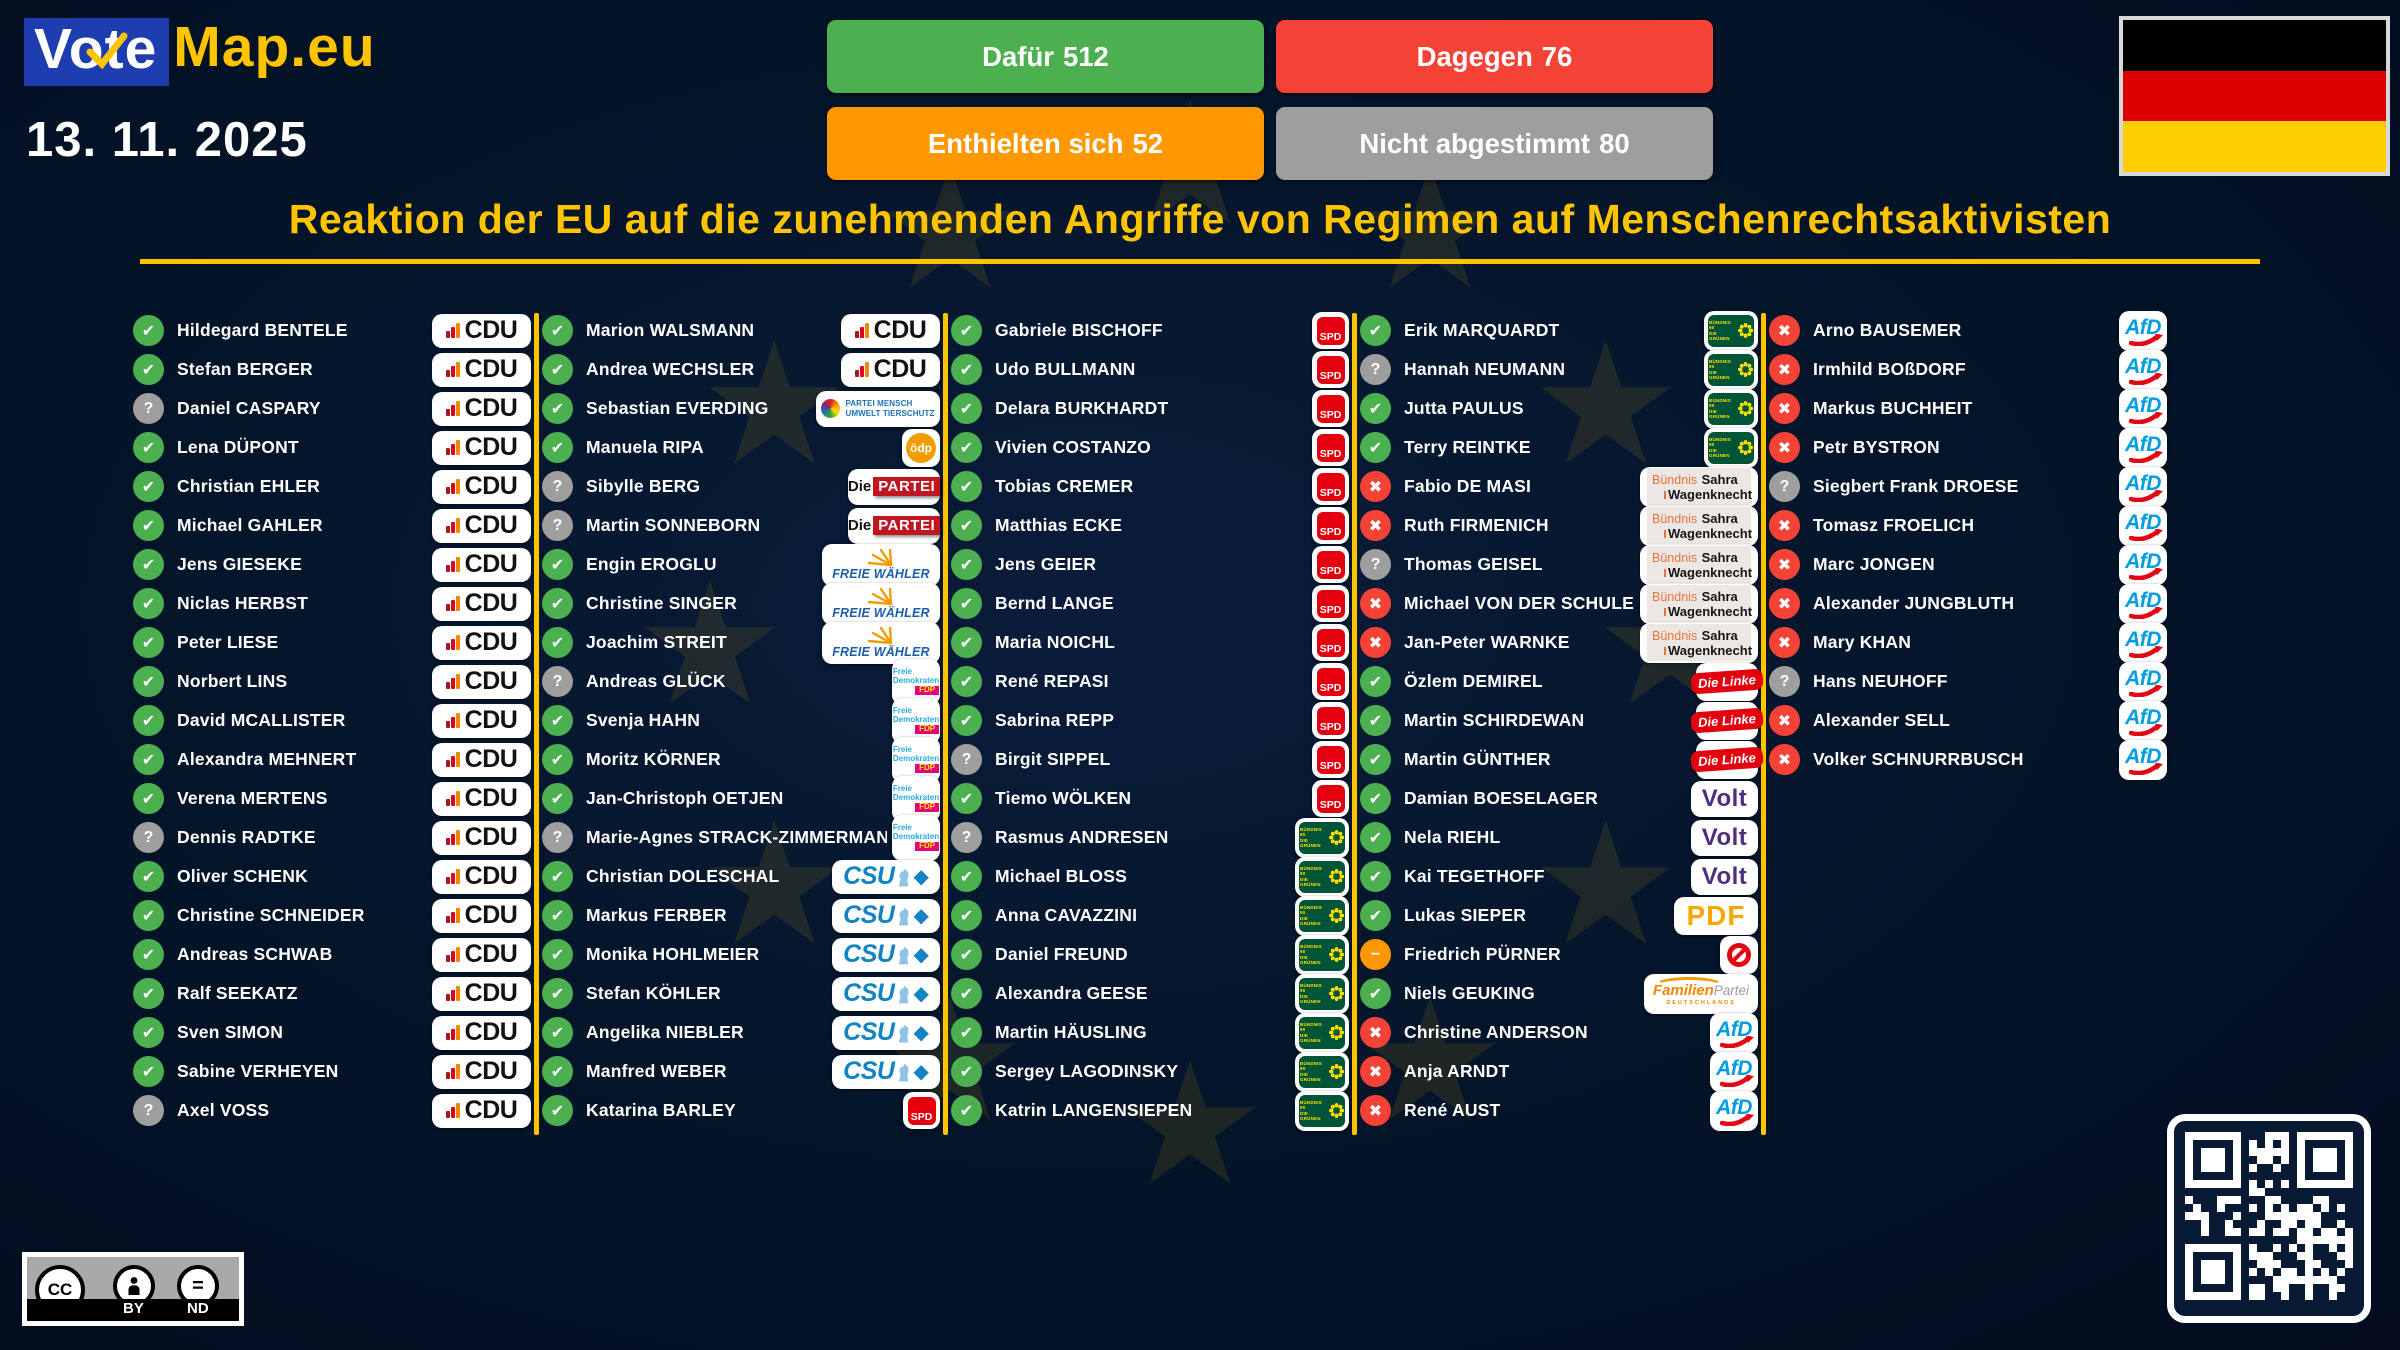 The image size is (2400, 1350). What do you see at coordinates (1894, 525) in the screenshot?
I see `member-name: Tomasz FROELICH` at bounding box center [1894, 525].